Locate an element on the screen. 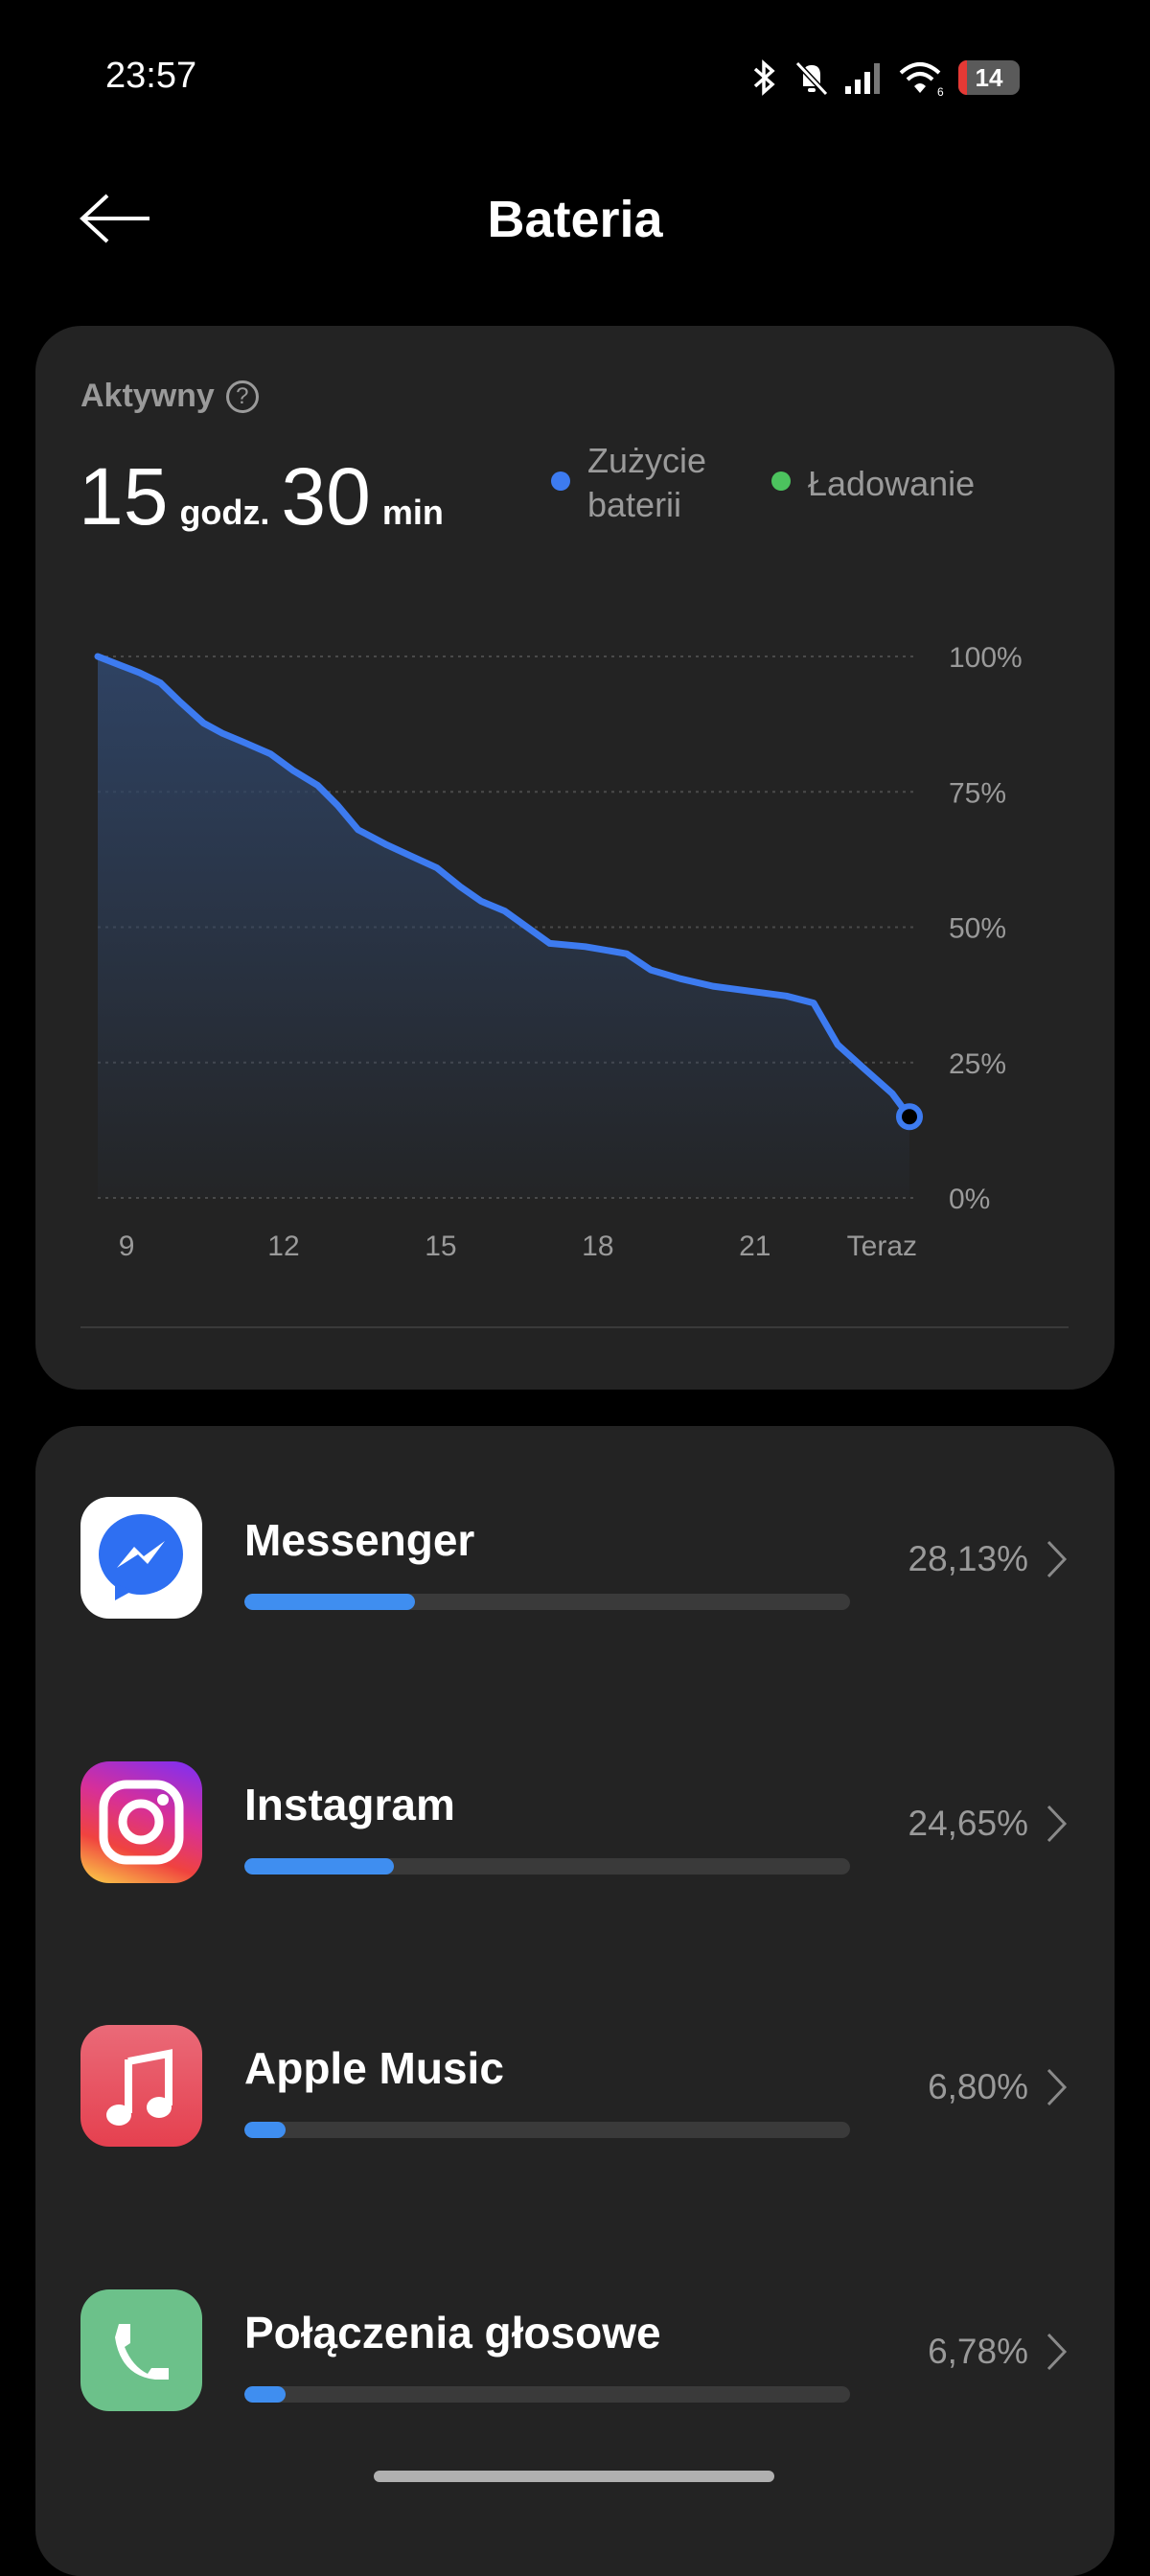  active-duration: 15 godz. 30 min is located at coordinates (261, 496).